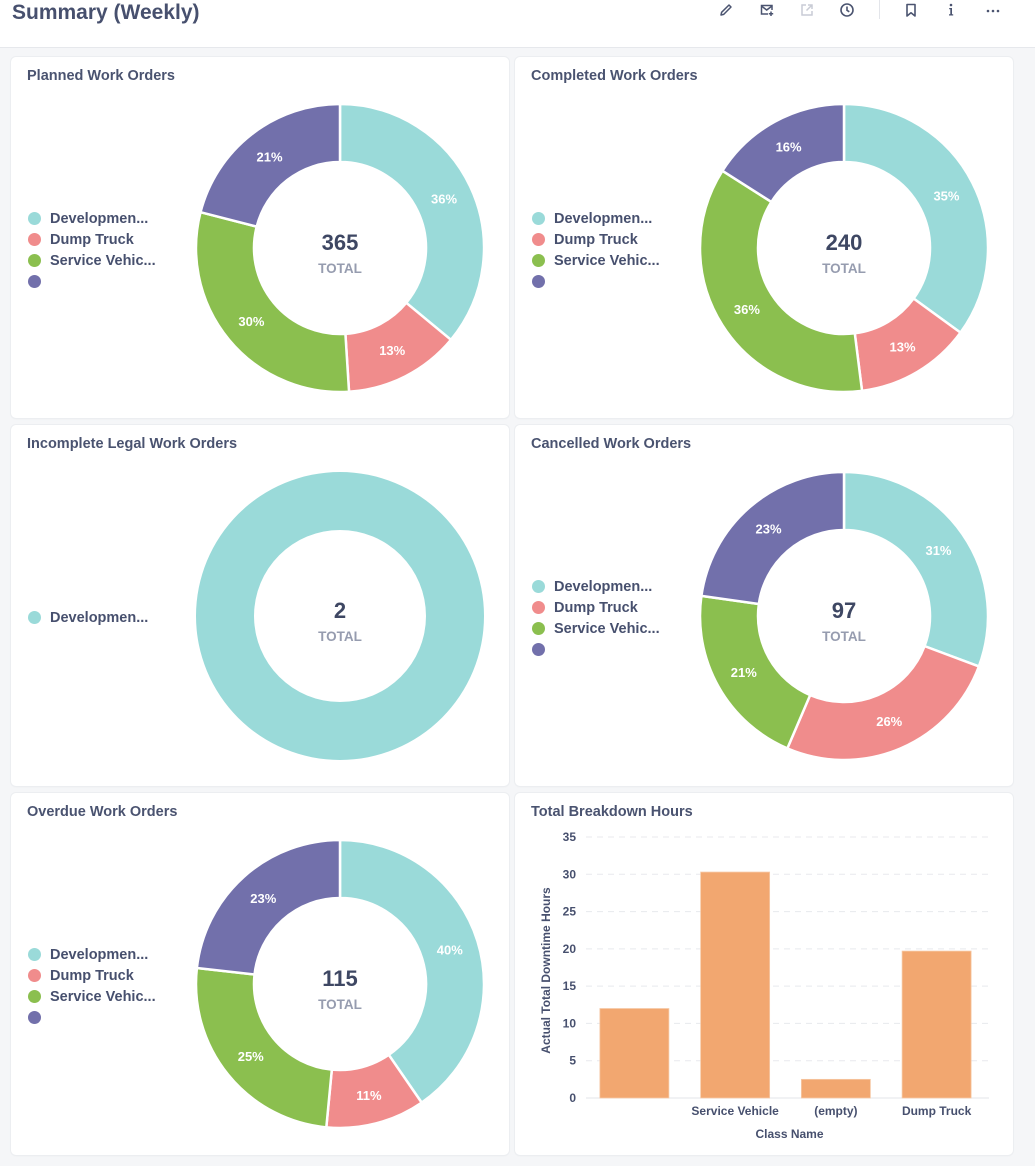 The height and width of the screenshot is (1166, 1035). Describe the element at coordinates (993, 10) in the screenshot. I see `more-button` at that location.